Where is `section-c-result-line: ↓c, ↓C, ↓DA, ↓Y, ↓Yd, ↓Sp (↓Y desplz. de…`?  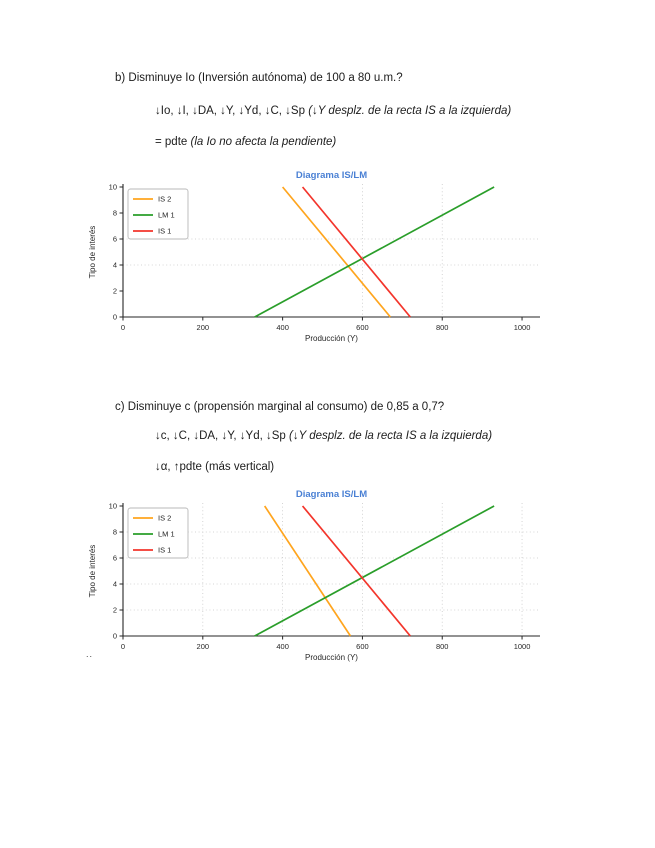
section-c-result-line: ↓c, ↓C, ↓DA, ↓Y, ↓Yd, ↓Sp (↓Y desplz. de… is located at coordinates (323, 436).